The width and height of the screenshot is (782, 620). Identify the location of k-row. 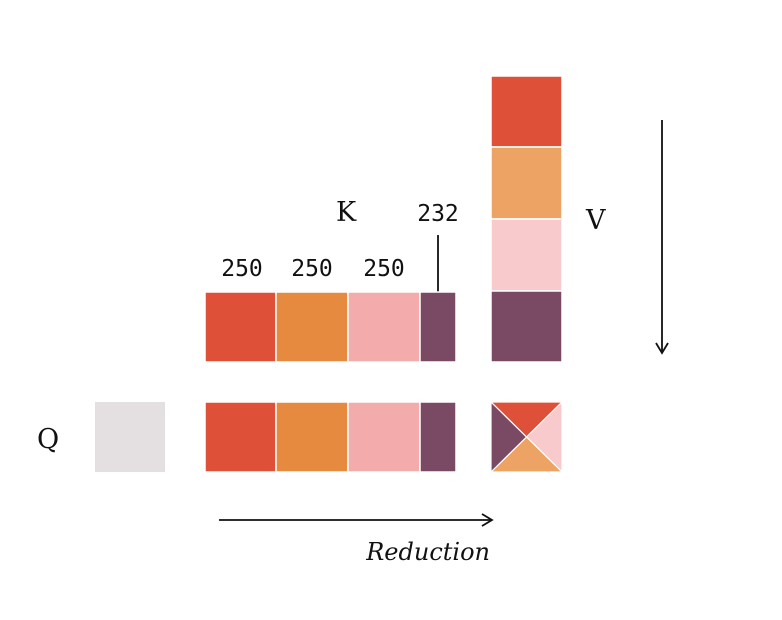
(330, 327).